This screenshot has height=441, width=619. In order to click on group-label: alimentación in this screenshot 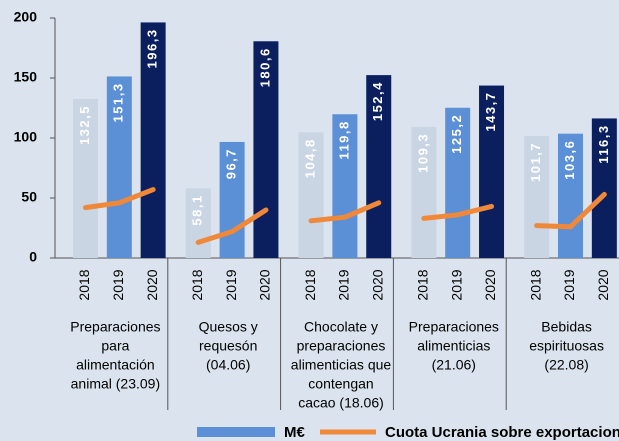, I will do `click(115, 365)`.